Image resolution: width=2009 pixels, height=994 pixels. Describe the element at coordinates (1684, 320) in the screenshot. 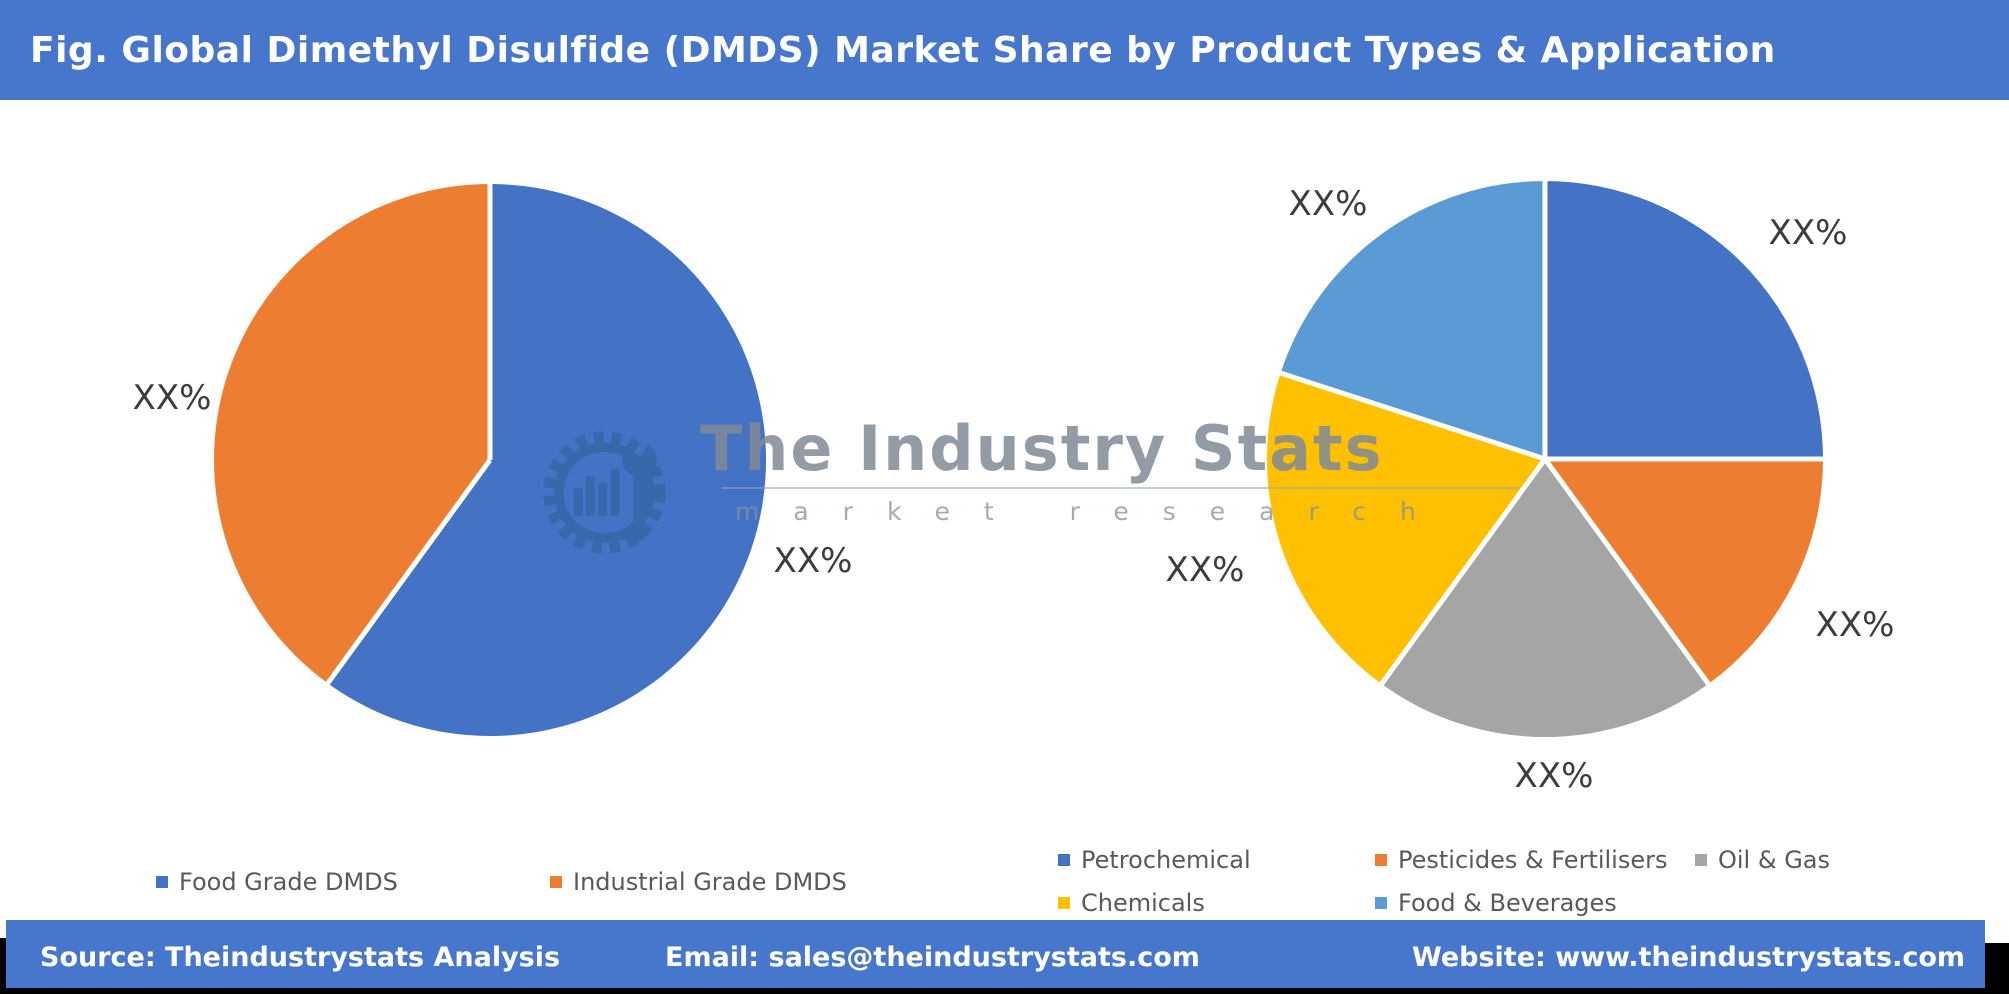

I see `pie-slice-petrochemical` at that location.